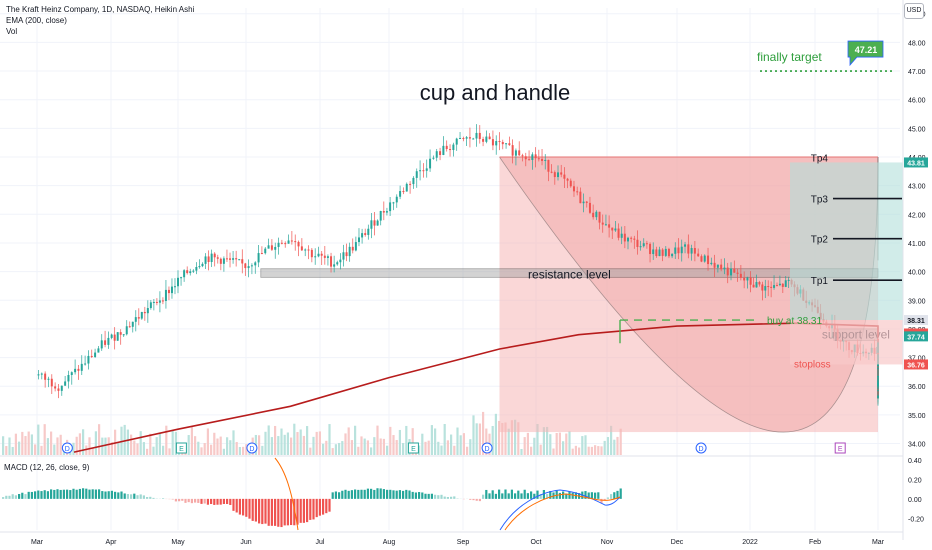 This screenshot has height=550, width=932. I want to click on time-tick: Feb, so click(815, 542).